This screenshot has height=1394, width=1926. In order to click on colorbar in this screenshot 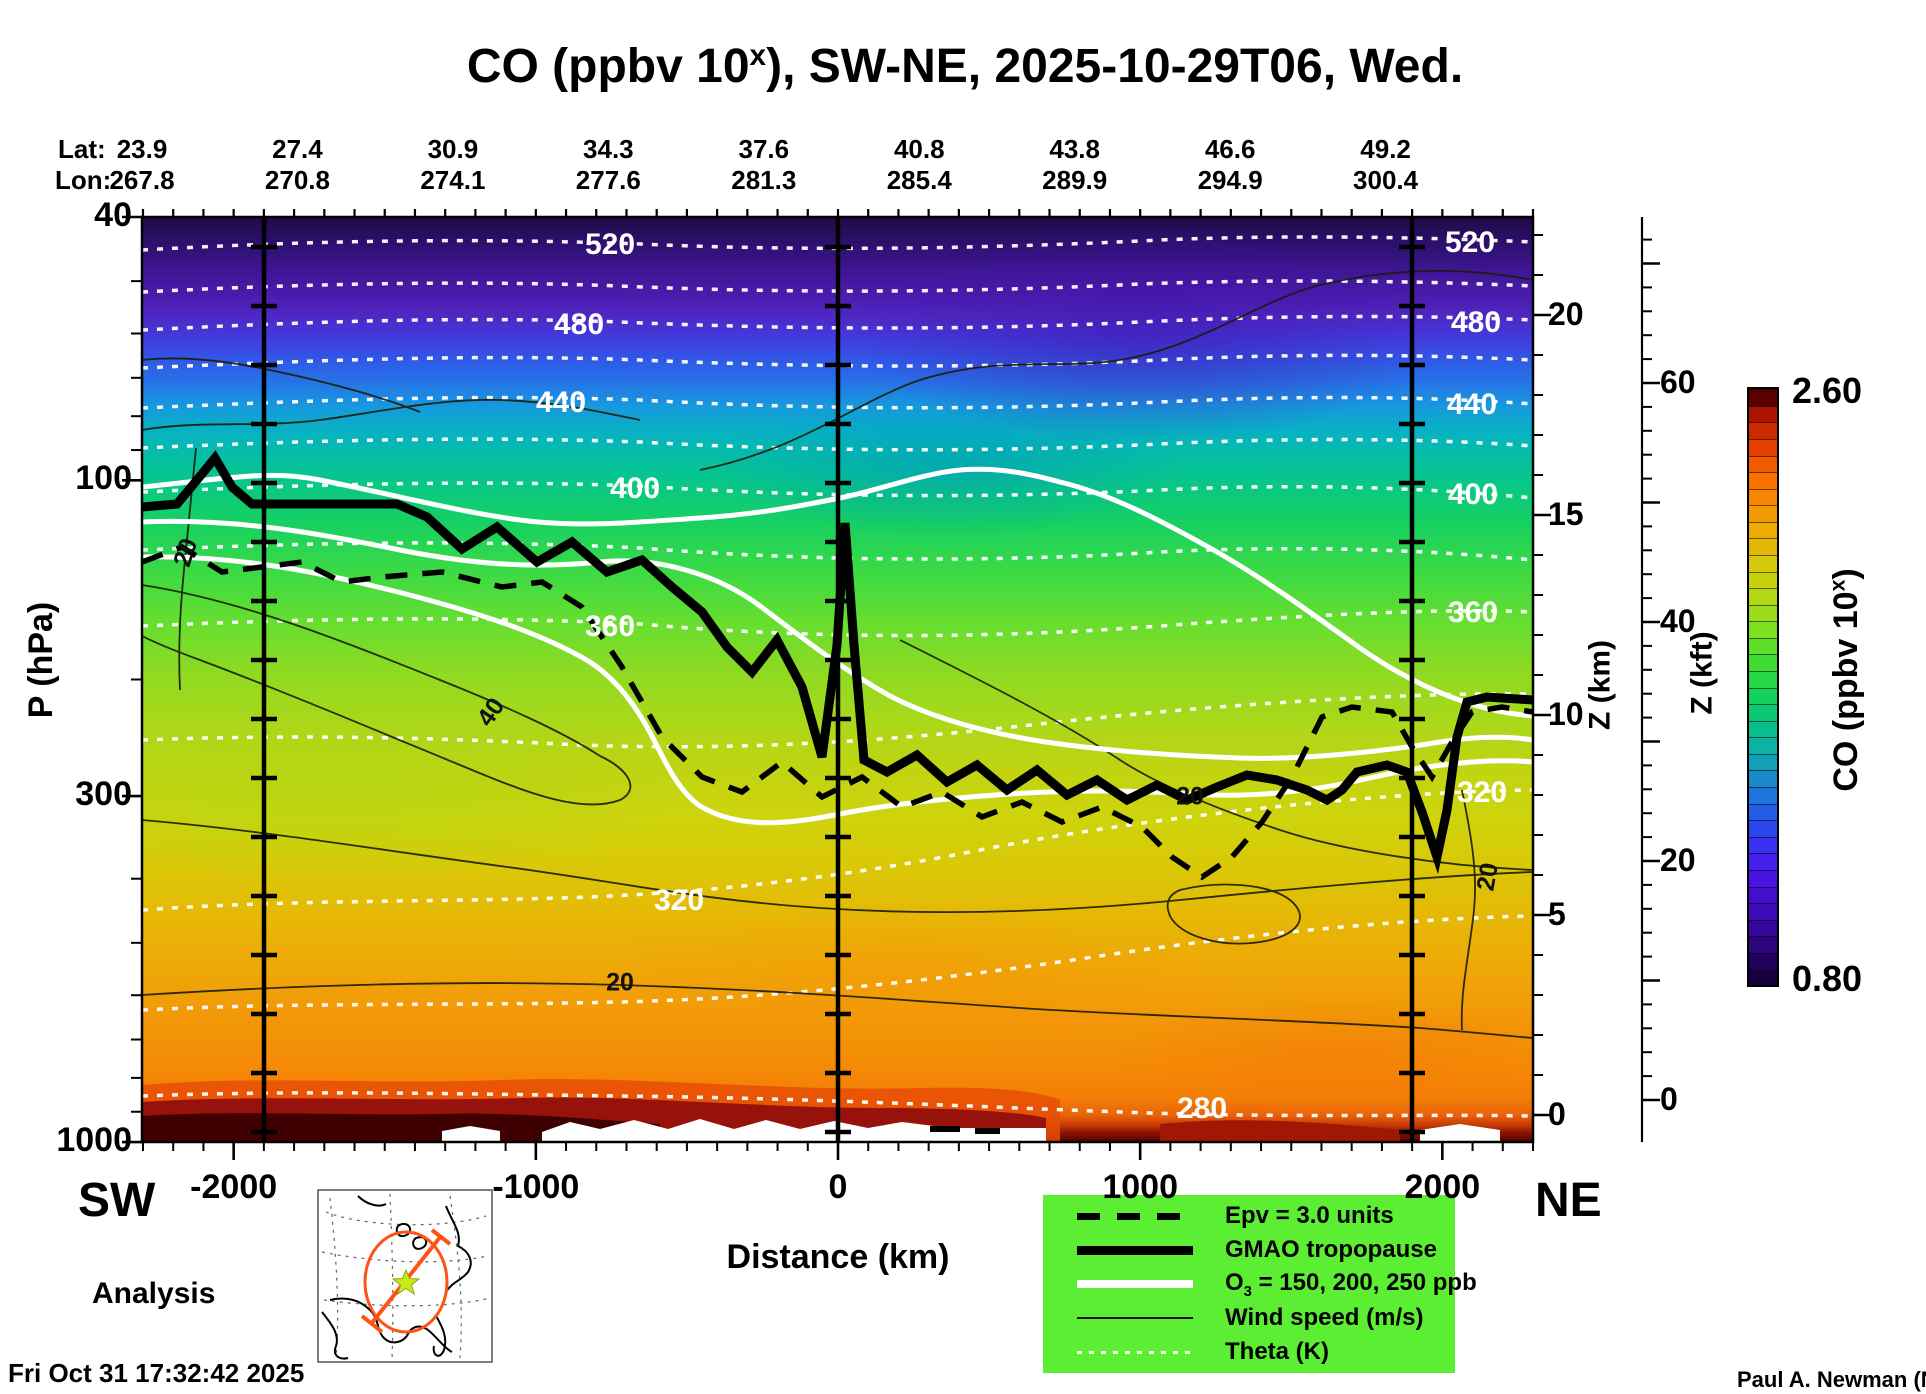, I will do `click(1763, 687)`.